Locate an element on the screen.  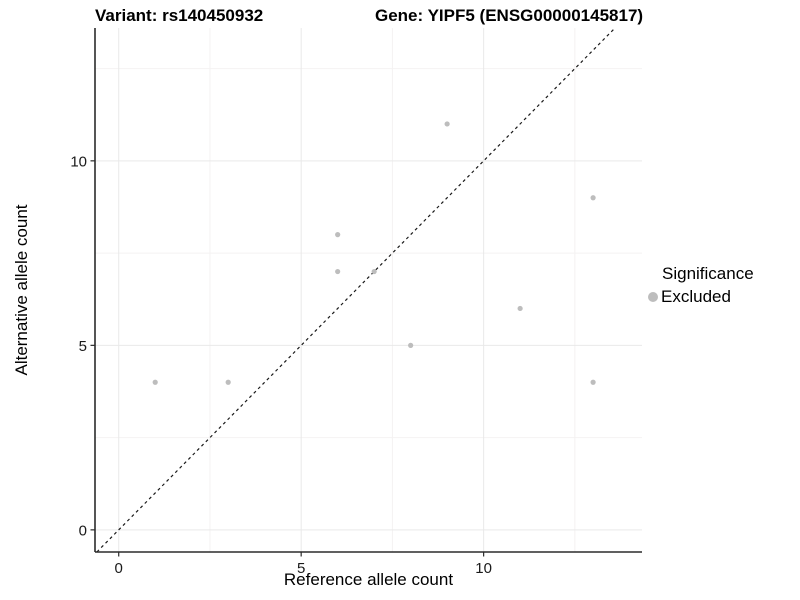
y-tick-label: 10 is located at coordinates (78, 161).